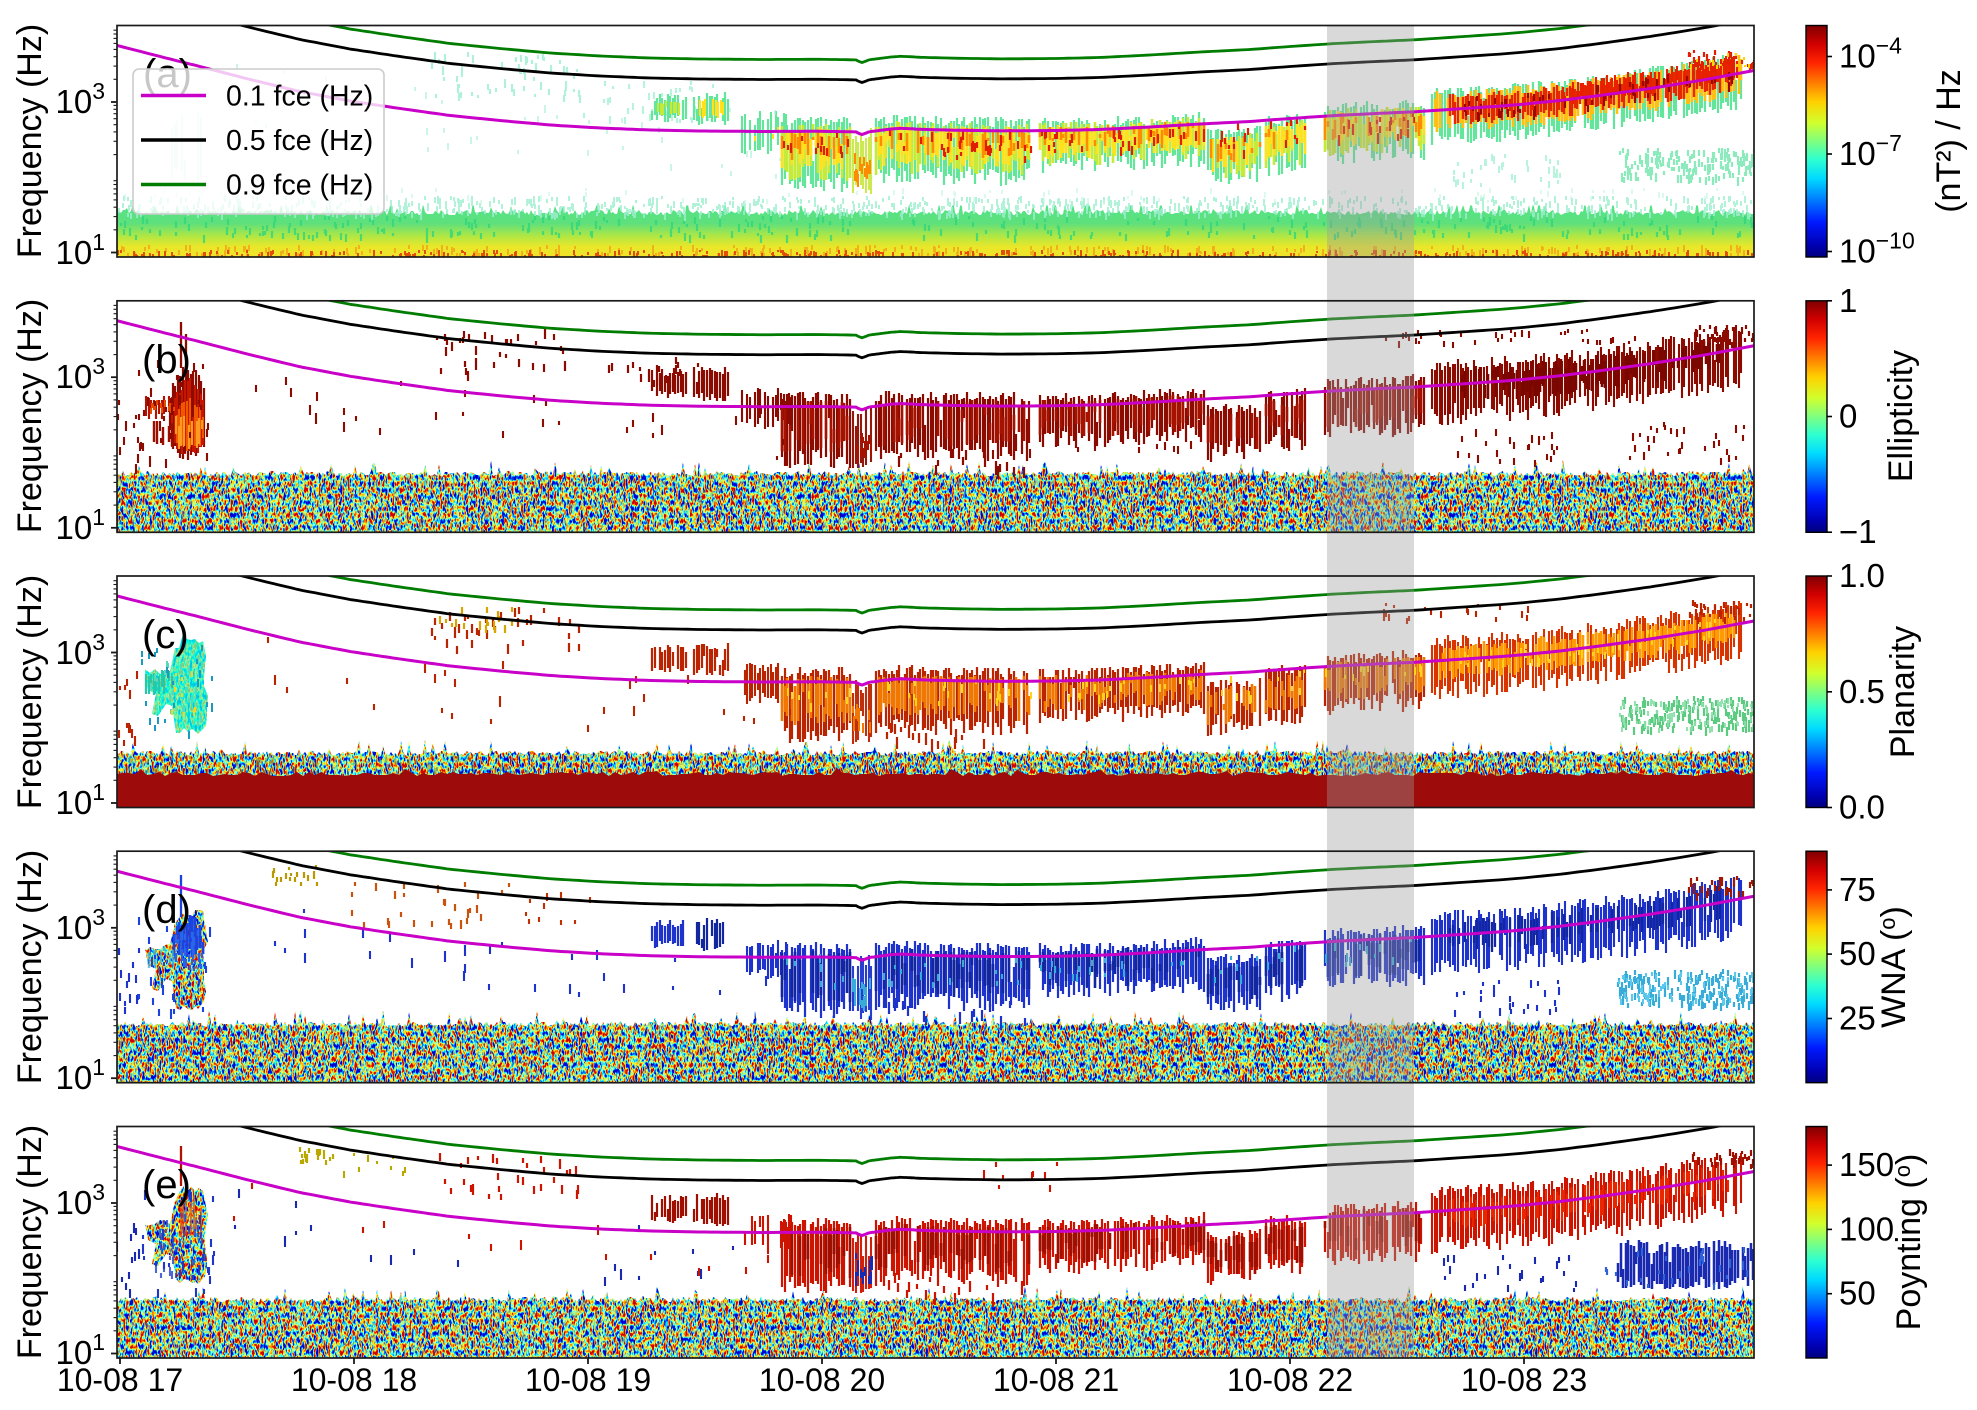  Describe the element at coordinates (1909, 1242) in the screenshot. I see `svg-text: Poynting (o)` at that location.